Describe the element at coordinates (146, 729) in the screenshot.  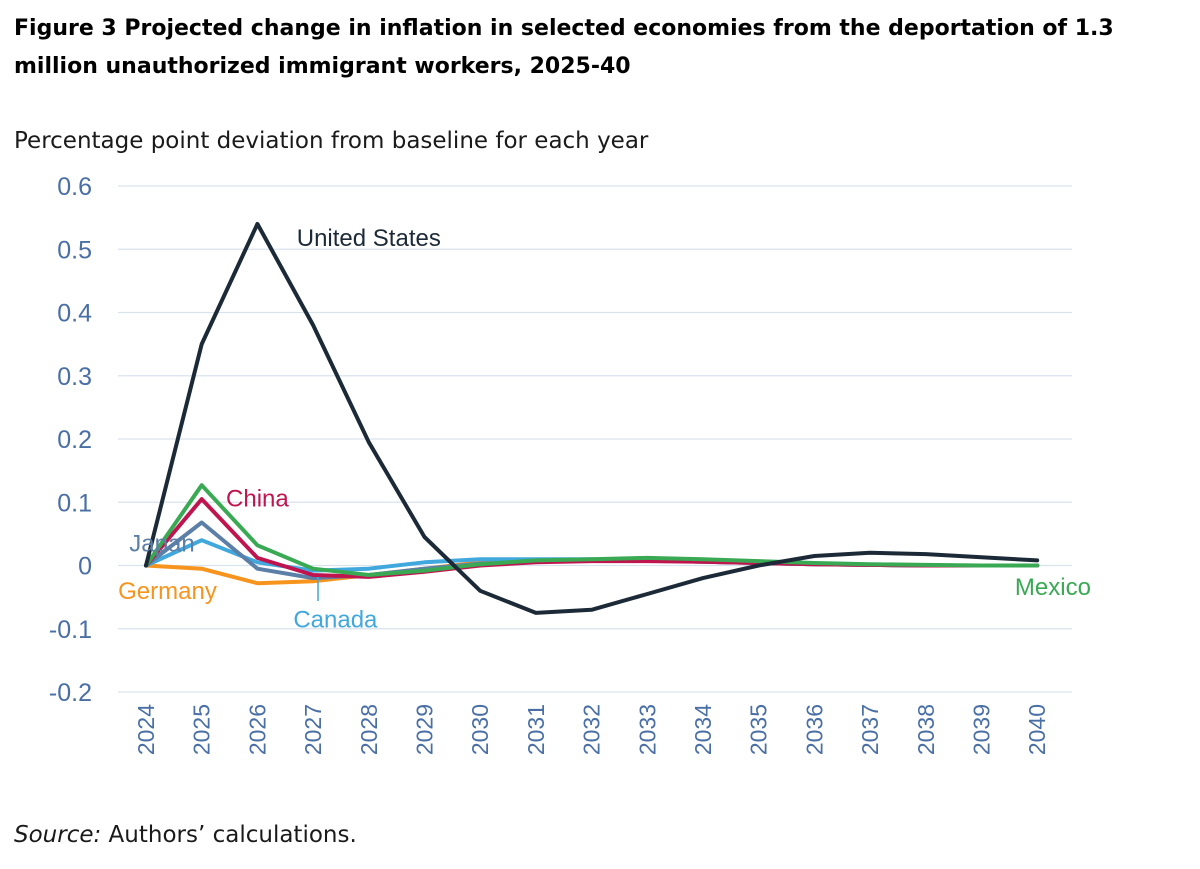
I see `x-tick-label: 2024` at that location.